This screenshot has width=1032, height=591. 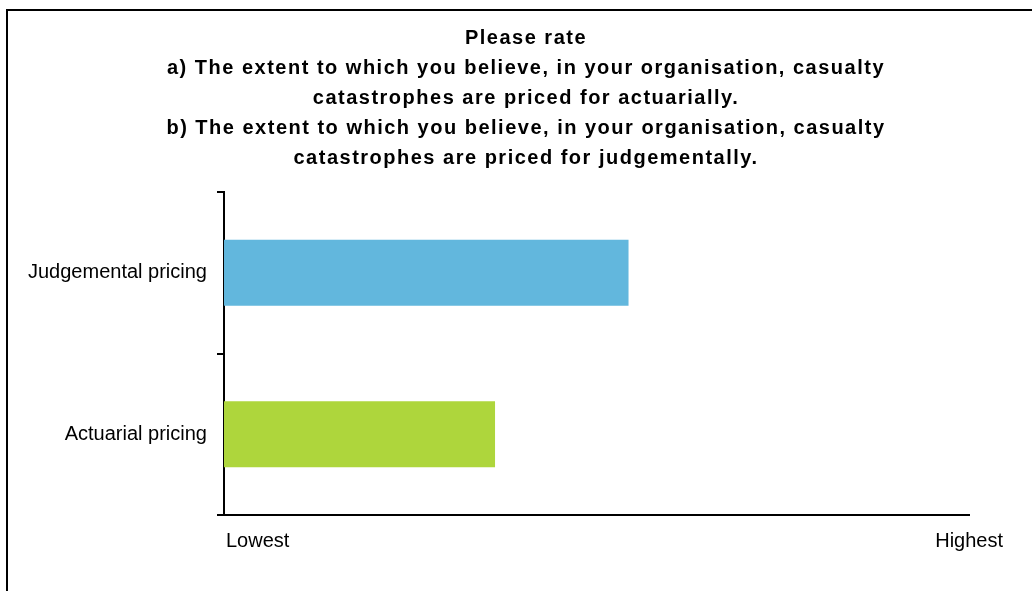 What do you see at coordinates (135, 432) in the screenshot?
I see `y-tick-label: Actuarial pricing` at bounding box center [135, 432].